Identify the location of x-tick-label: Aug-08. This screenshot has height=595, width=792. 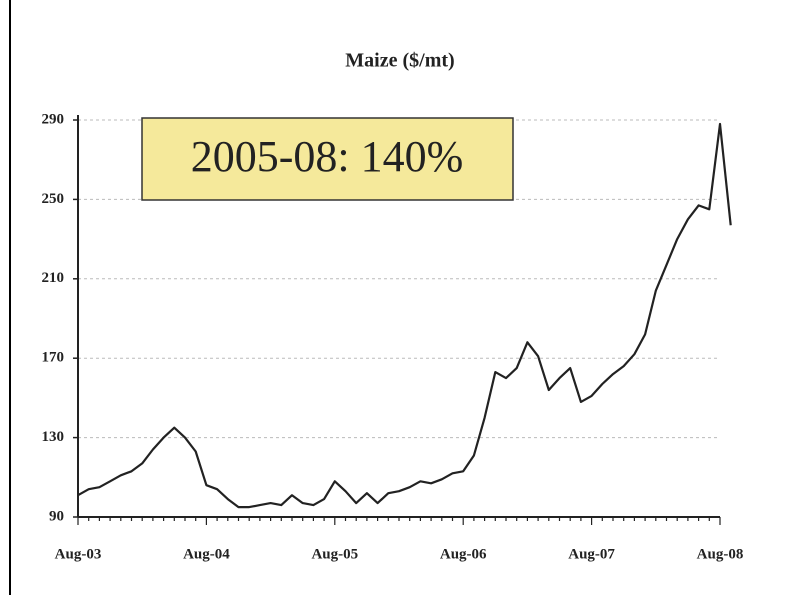
(720, 554).